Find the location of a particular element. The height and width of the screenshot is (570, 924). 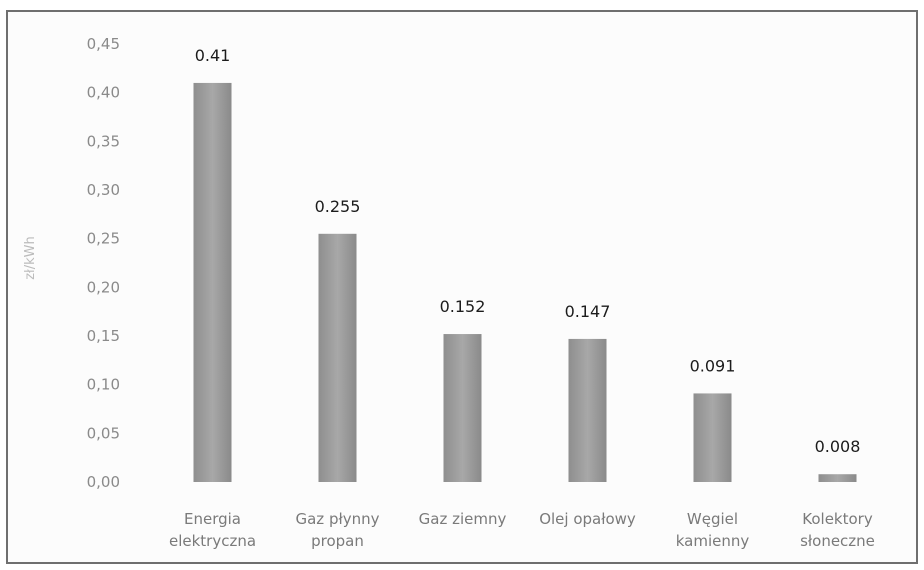

y-tick-label: 0,20 is located at coordinates (103, 287).